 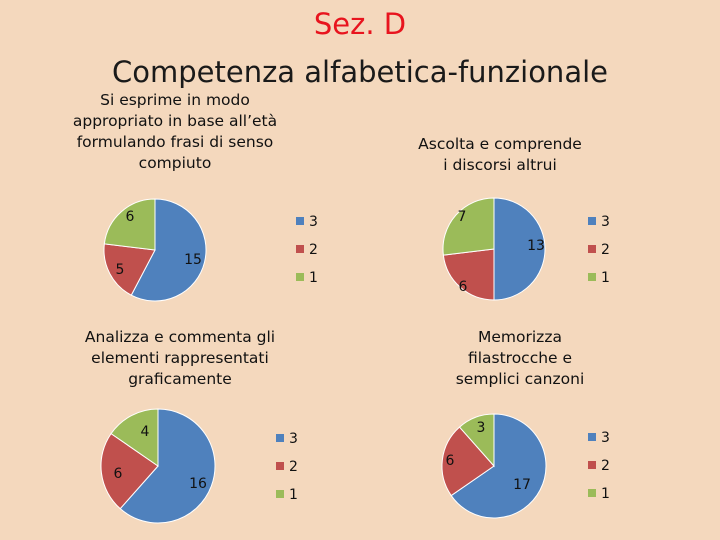 What do you see at coordinates (462, 217) in the screenshot?
I see `pie-2-label-1: 7` at bounding box center [462, 217].